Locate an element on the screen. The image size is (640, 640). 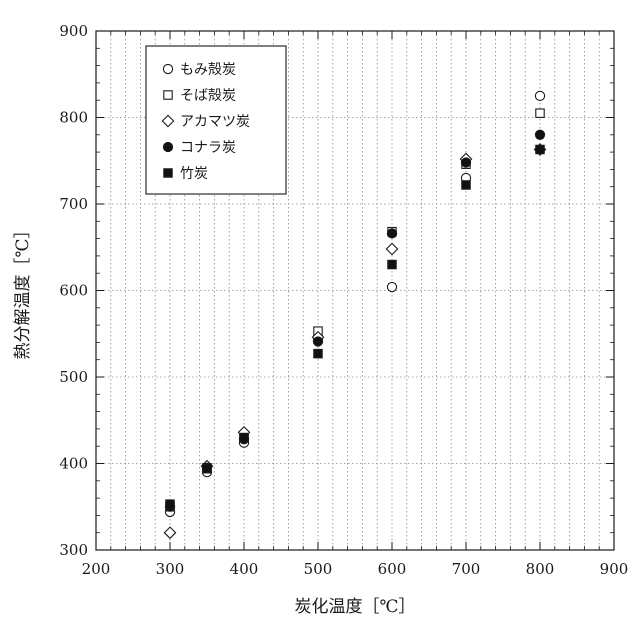
x-tick-label: 600 is located at coordinates (392, 569).